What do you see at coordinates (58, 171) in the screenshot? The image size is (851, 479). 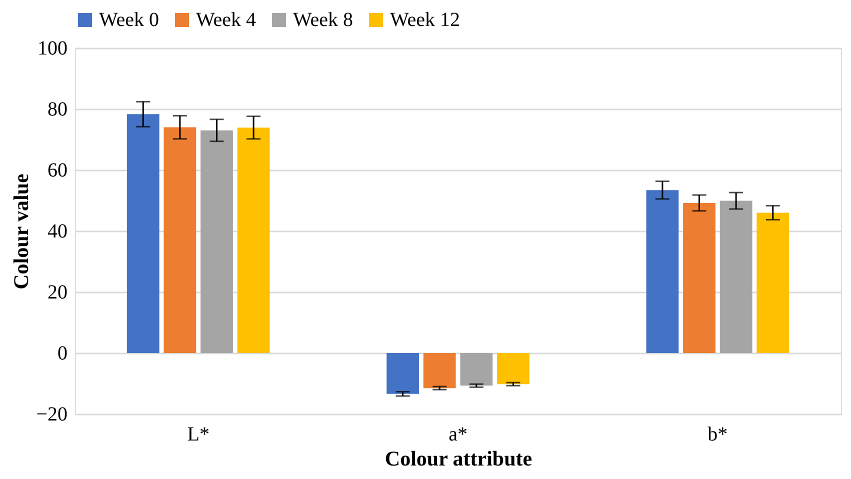 I see `y-tick-label: 60` at bounding box center [58, 171].